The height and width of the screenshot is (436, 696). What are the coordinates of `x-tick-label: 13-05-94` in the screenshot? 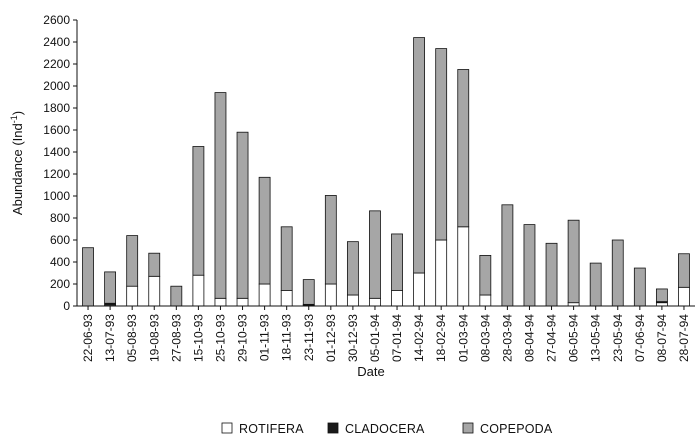 It's located at (596, 338).